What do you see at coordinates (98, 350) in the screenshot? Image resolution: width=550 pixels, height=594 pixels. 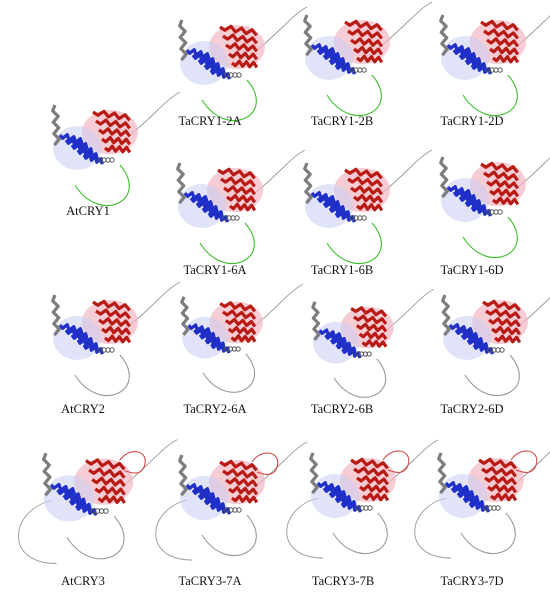 I see `panel-atcry2: AtCRY2` at bounding box center [98, 350].